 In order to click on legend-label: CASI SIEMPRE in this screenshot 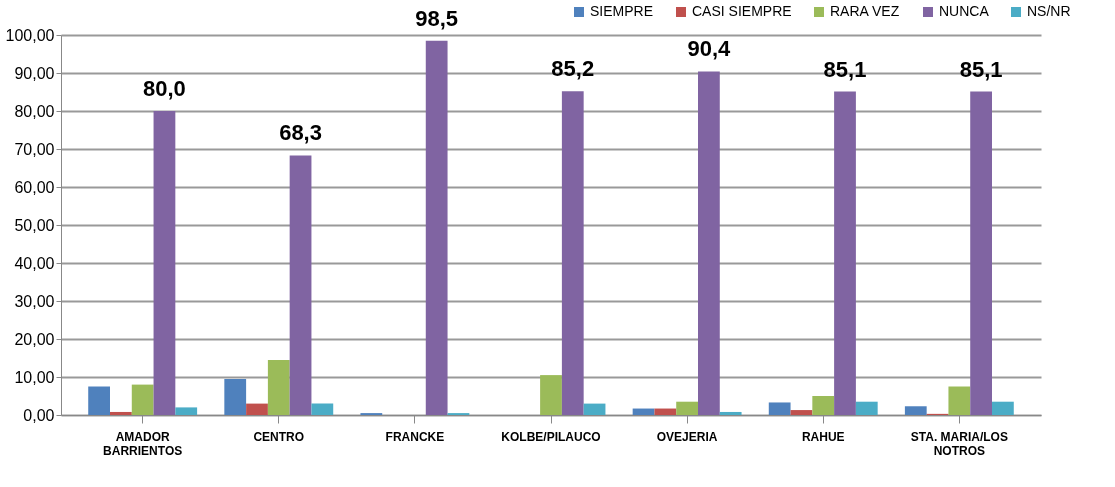, I will do `click(742, 11)`.